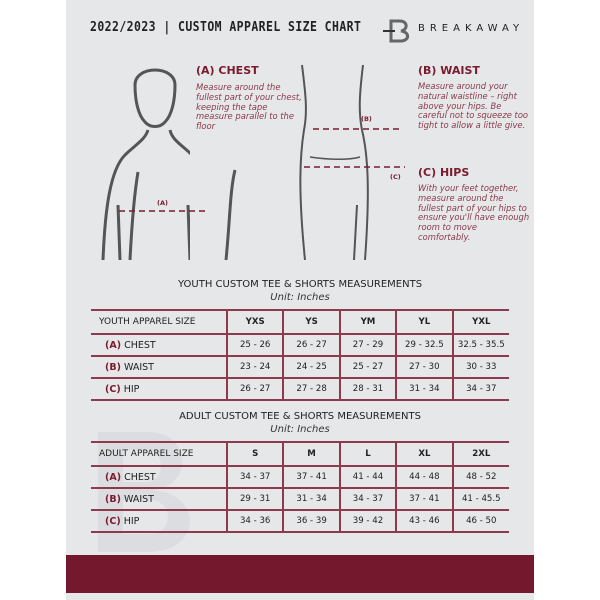 The image size is (600, 600). What do you see at coordinates (145, 164) in the screenshot?
I see `upper-body-figure` at bounding box center [145, 164].